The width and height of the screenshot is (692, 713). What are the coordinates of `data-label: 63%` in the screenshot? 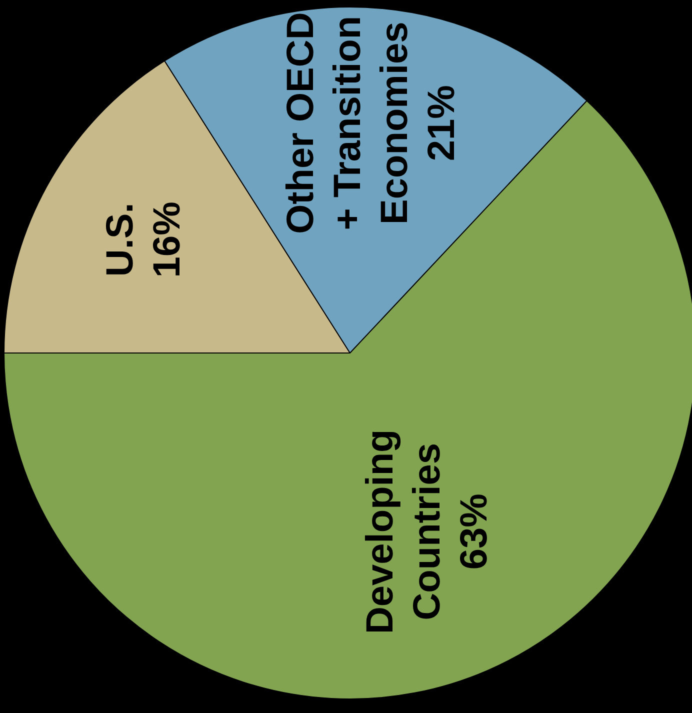 It's located at (474, 532).